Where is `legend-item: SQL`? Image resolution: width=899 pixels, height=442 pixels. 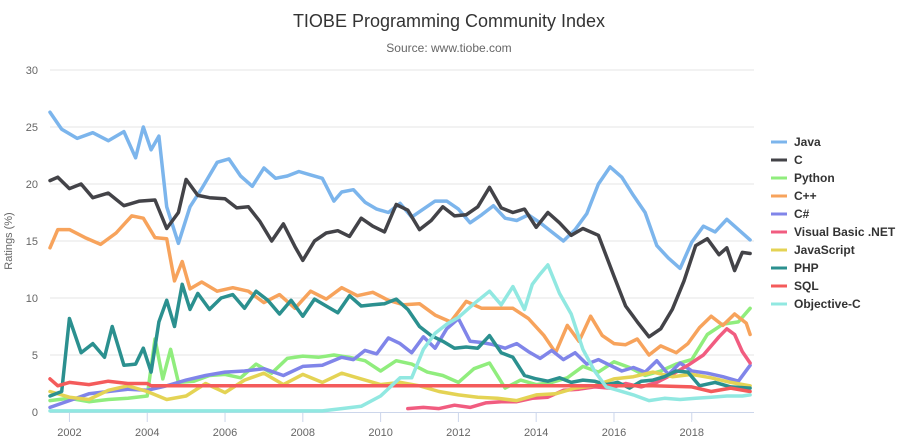 legend-item: SQL is located at coordinates (795, 286).